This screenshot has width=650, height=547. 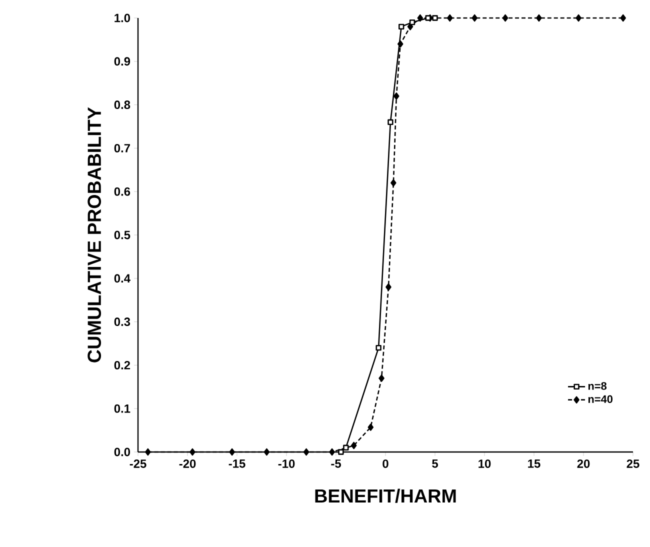 I want to click on y-tick-label: 0.4, so click(x=122, y=278).